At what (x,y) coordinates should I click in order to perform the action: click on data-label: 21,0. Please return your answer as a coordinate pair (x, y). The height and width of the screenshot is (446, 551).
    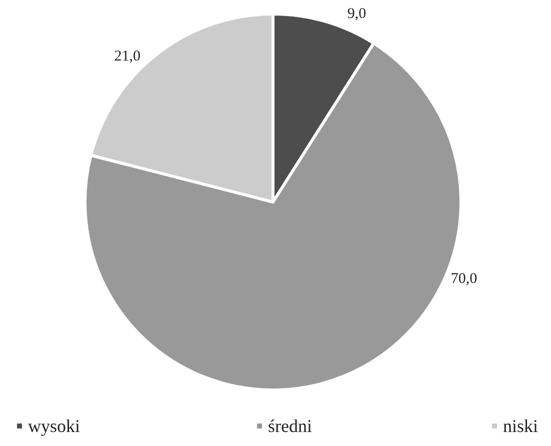
    Looking at the image, I should click on (127, 56).